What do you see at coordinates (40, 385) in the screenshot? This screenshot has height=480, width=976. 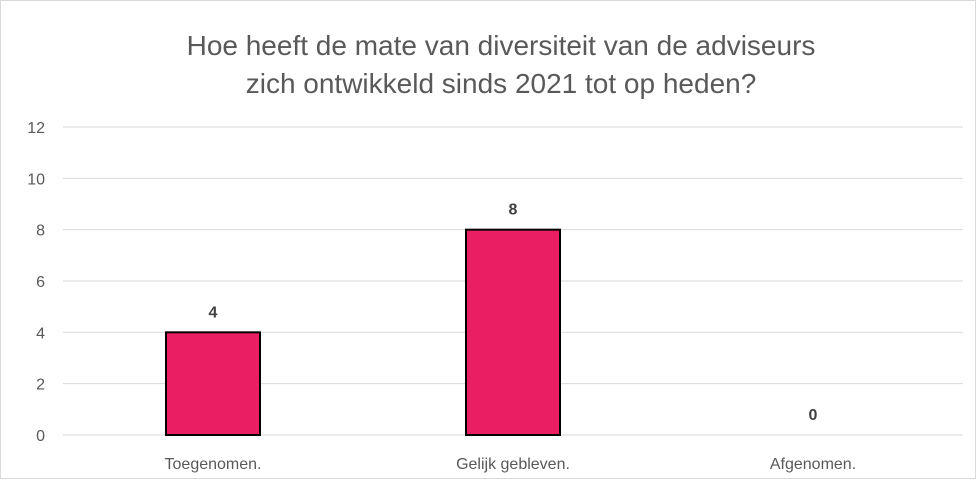 I see `y-tick-label-2: 2` at bounding box center [40, 385].